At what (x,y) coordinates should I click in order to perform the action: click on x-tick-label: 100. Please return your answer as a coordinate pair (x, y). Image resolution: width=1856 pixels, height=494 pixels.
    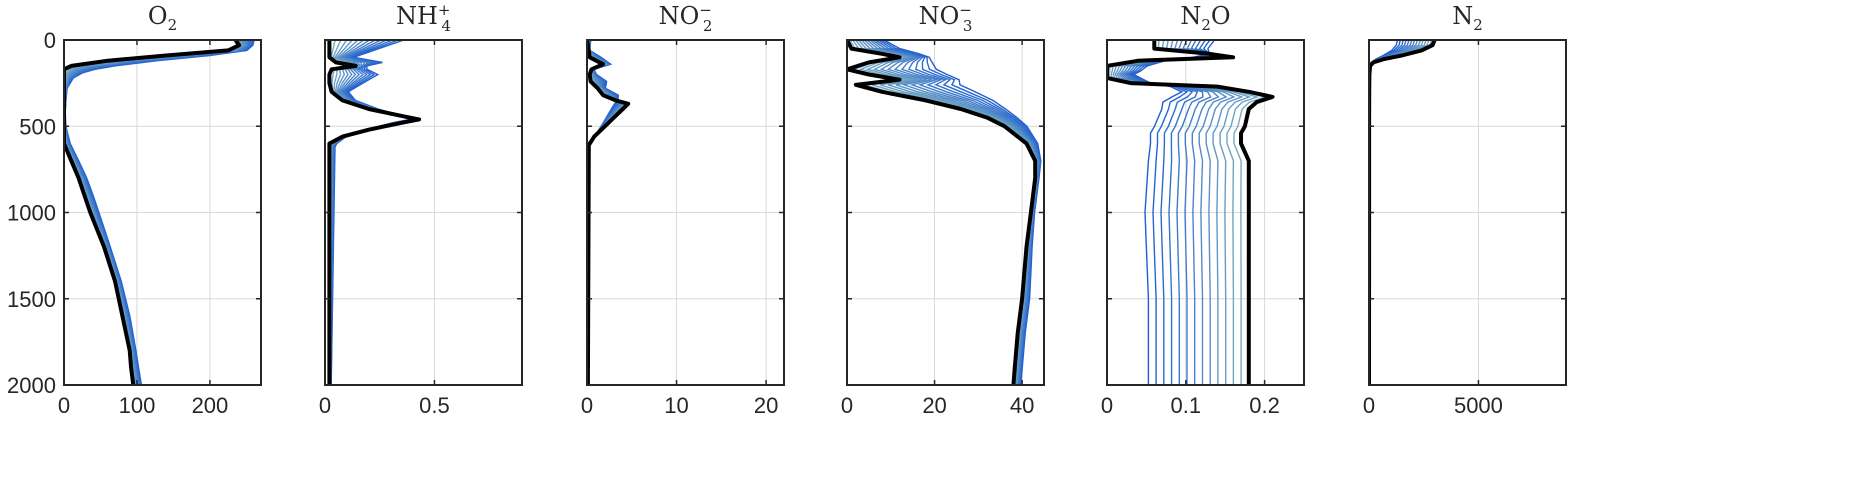
    Looking at the image, I should click on (137, 405).